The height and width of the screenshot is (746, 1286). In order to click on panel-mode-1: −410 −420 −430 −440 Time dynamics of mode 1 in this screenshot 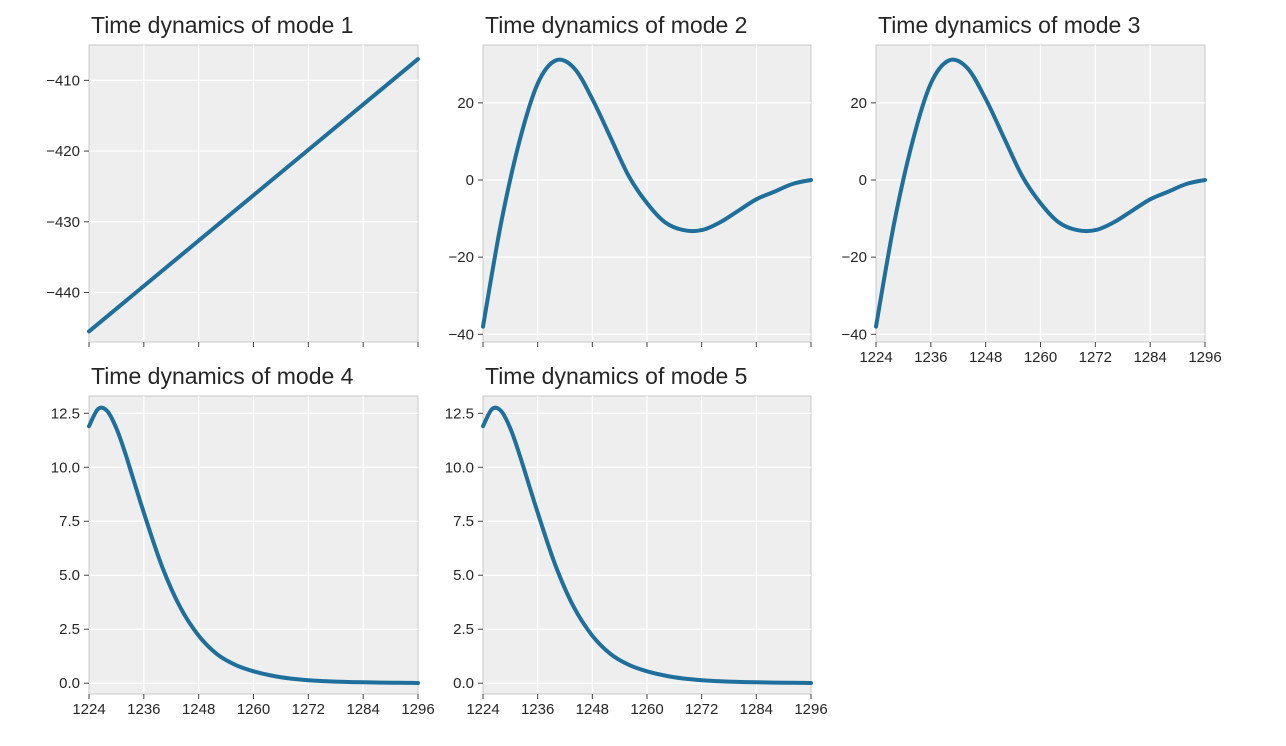, I will do `click(233, 179)`.